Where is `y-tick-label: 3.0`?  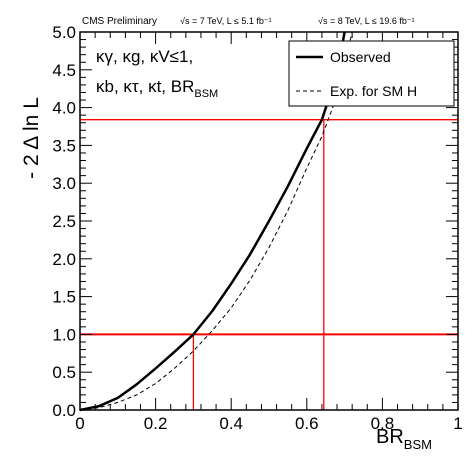 y-tick-label: 3.0 is located at coordinates (64, 183).